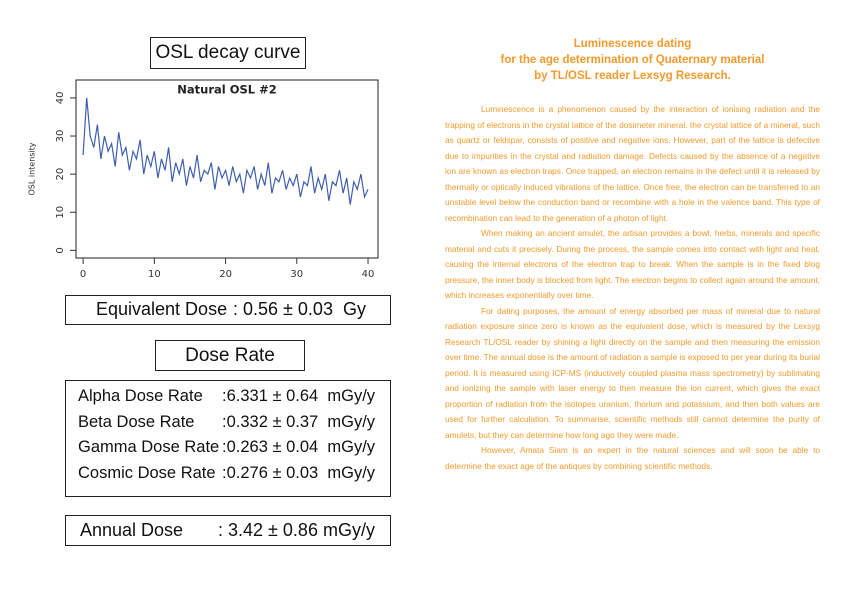 The height and width of the screenshot is (595, 842). I want to click on annual-dose-box: Annual Dose : 3.42 ± 0.86 mGy/y, so click(228, 530).